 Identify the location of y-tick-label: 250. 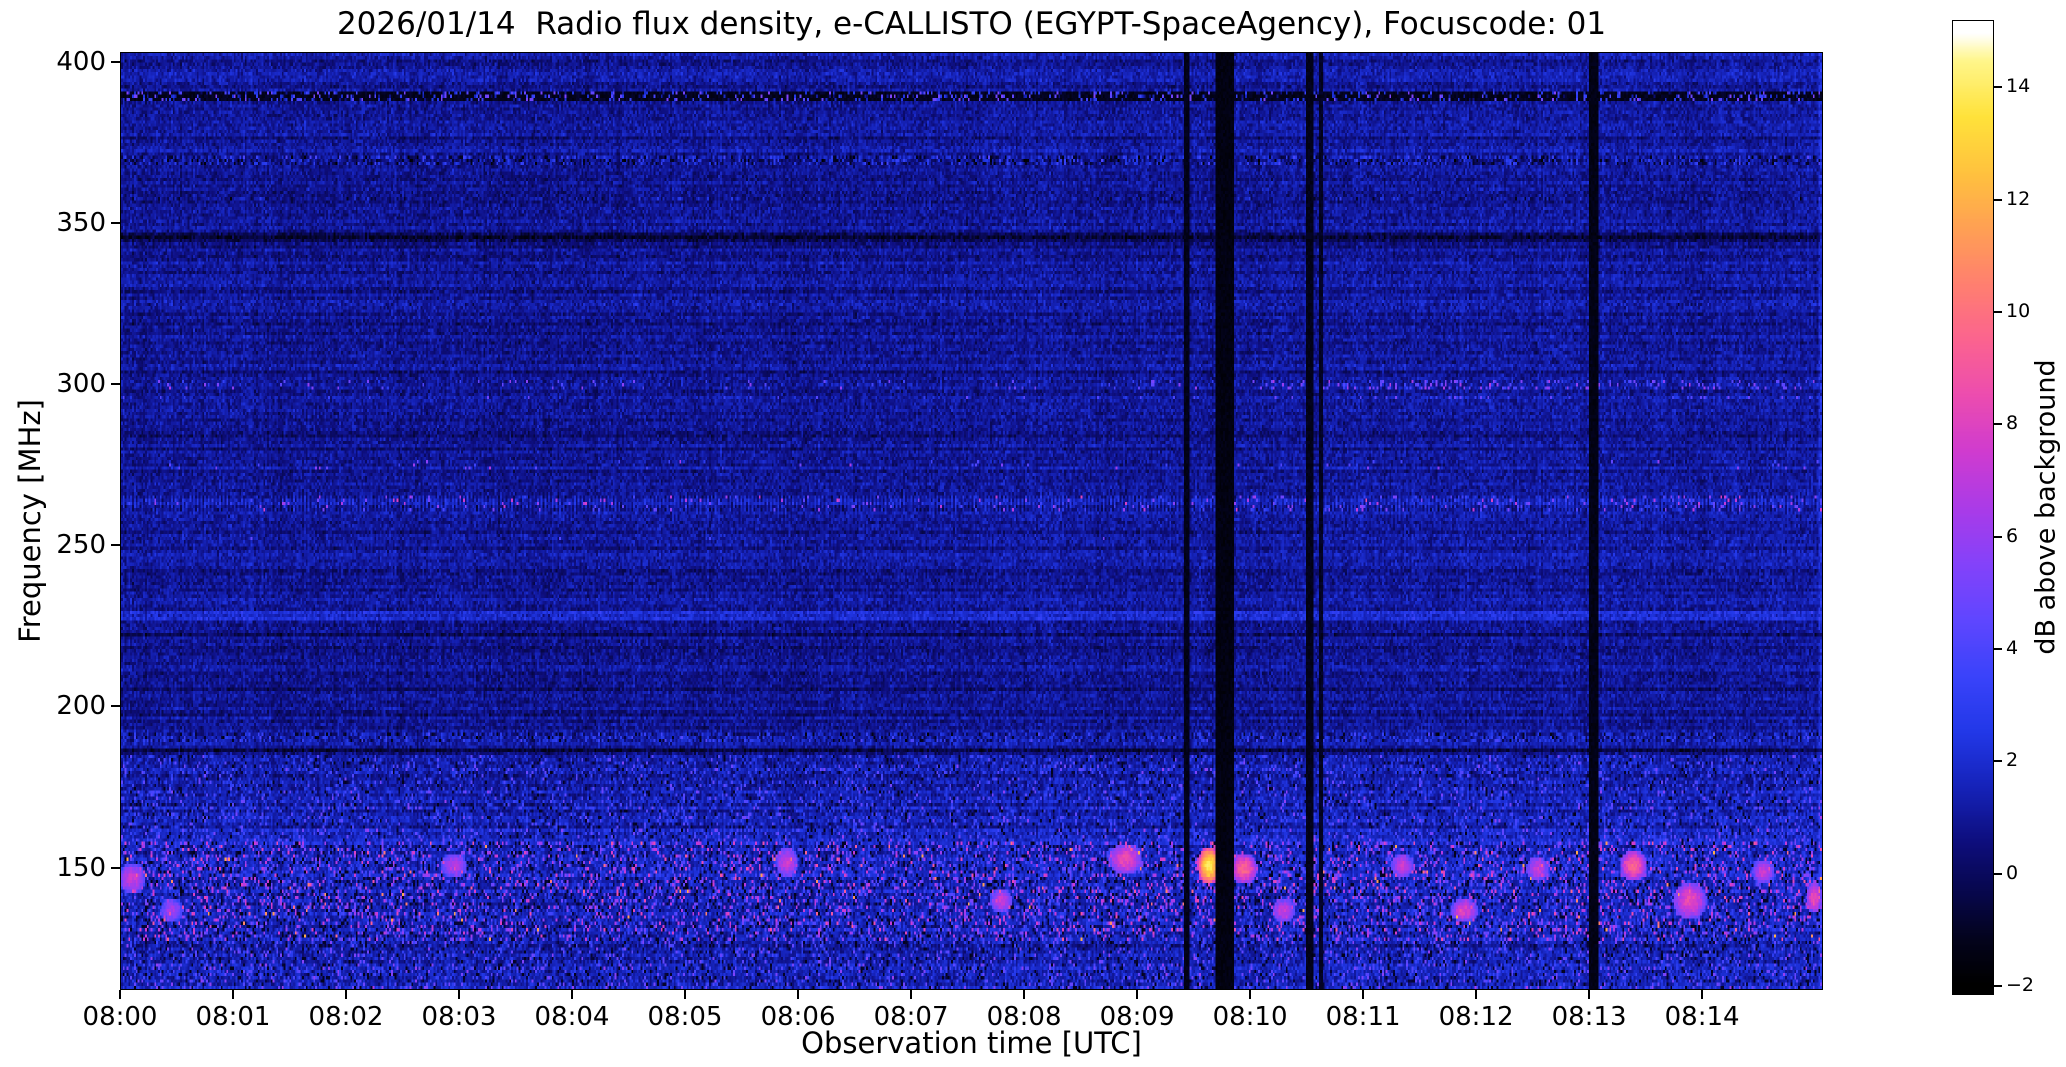
(81, 545).